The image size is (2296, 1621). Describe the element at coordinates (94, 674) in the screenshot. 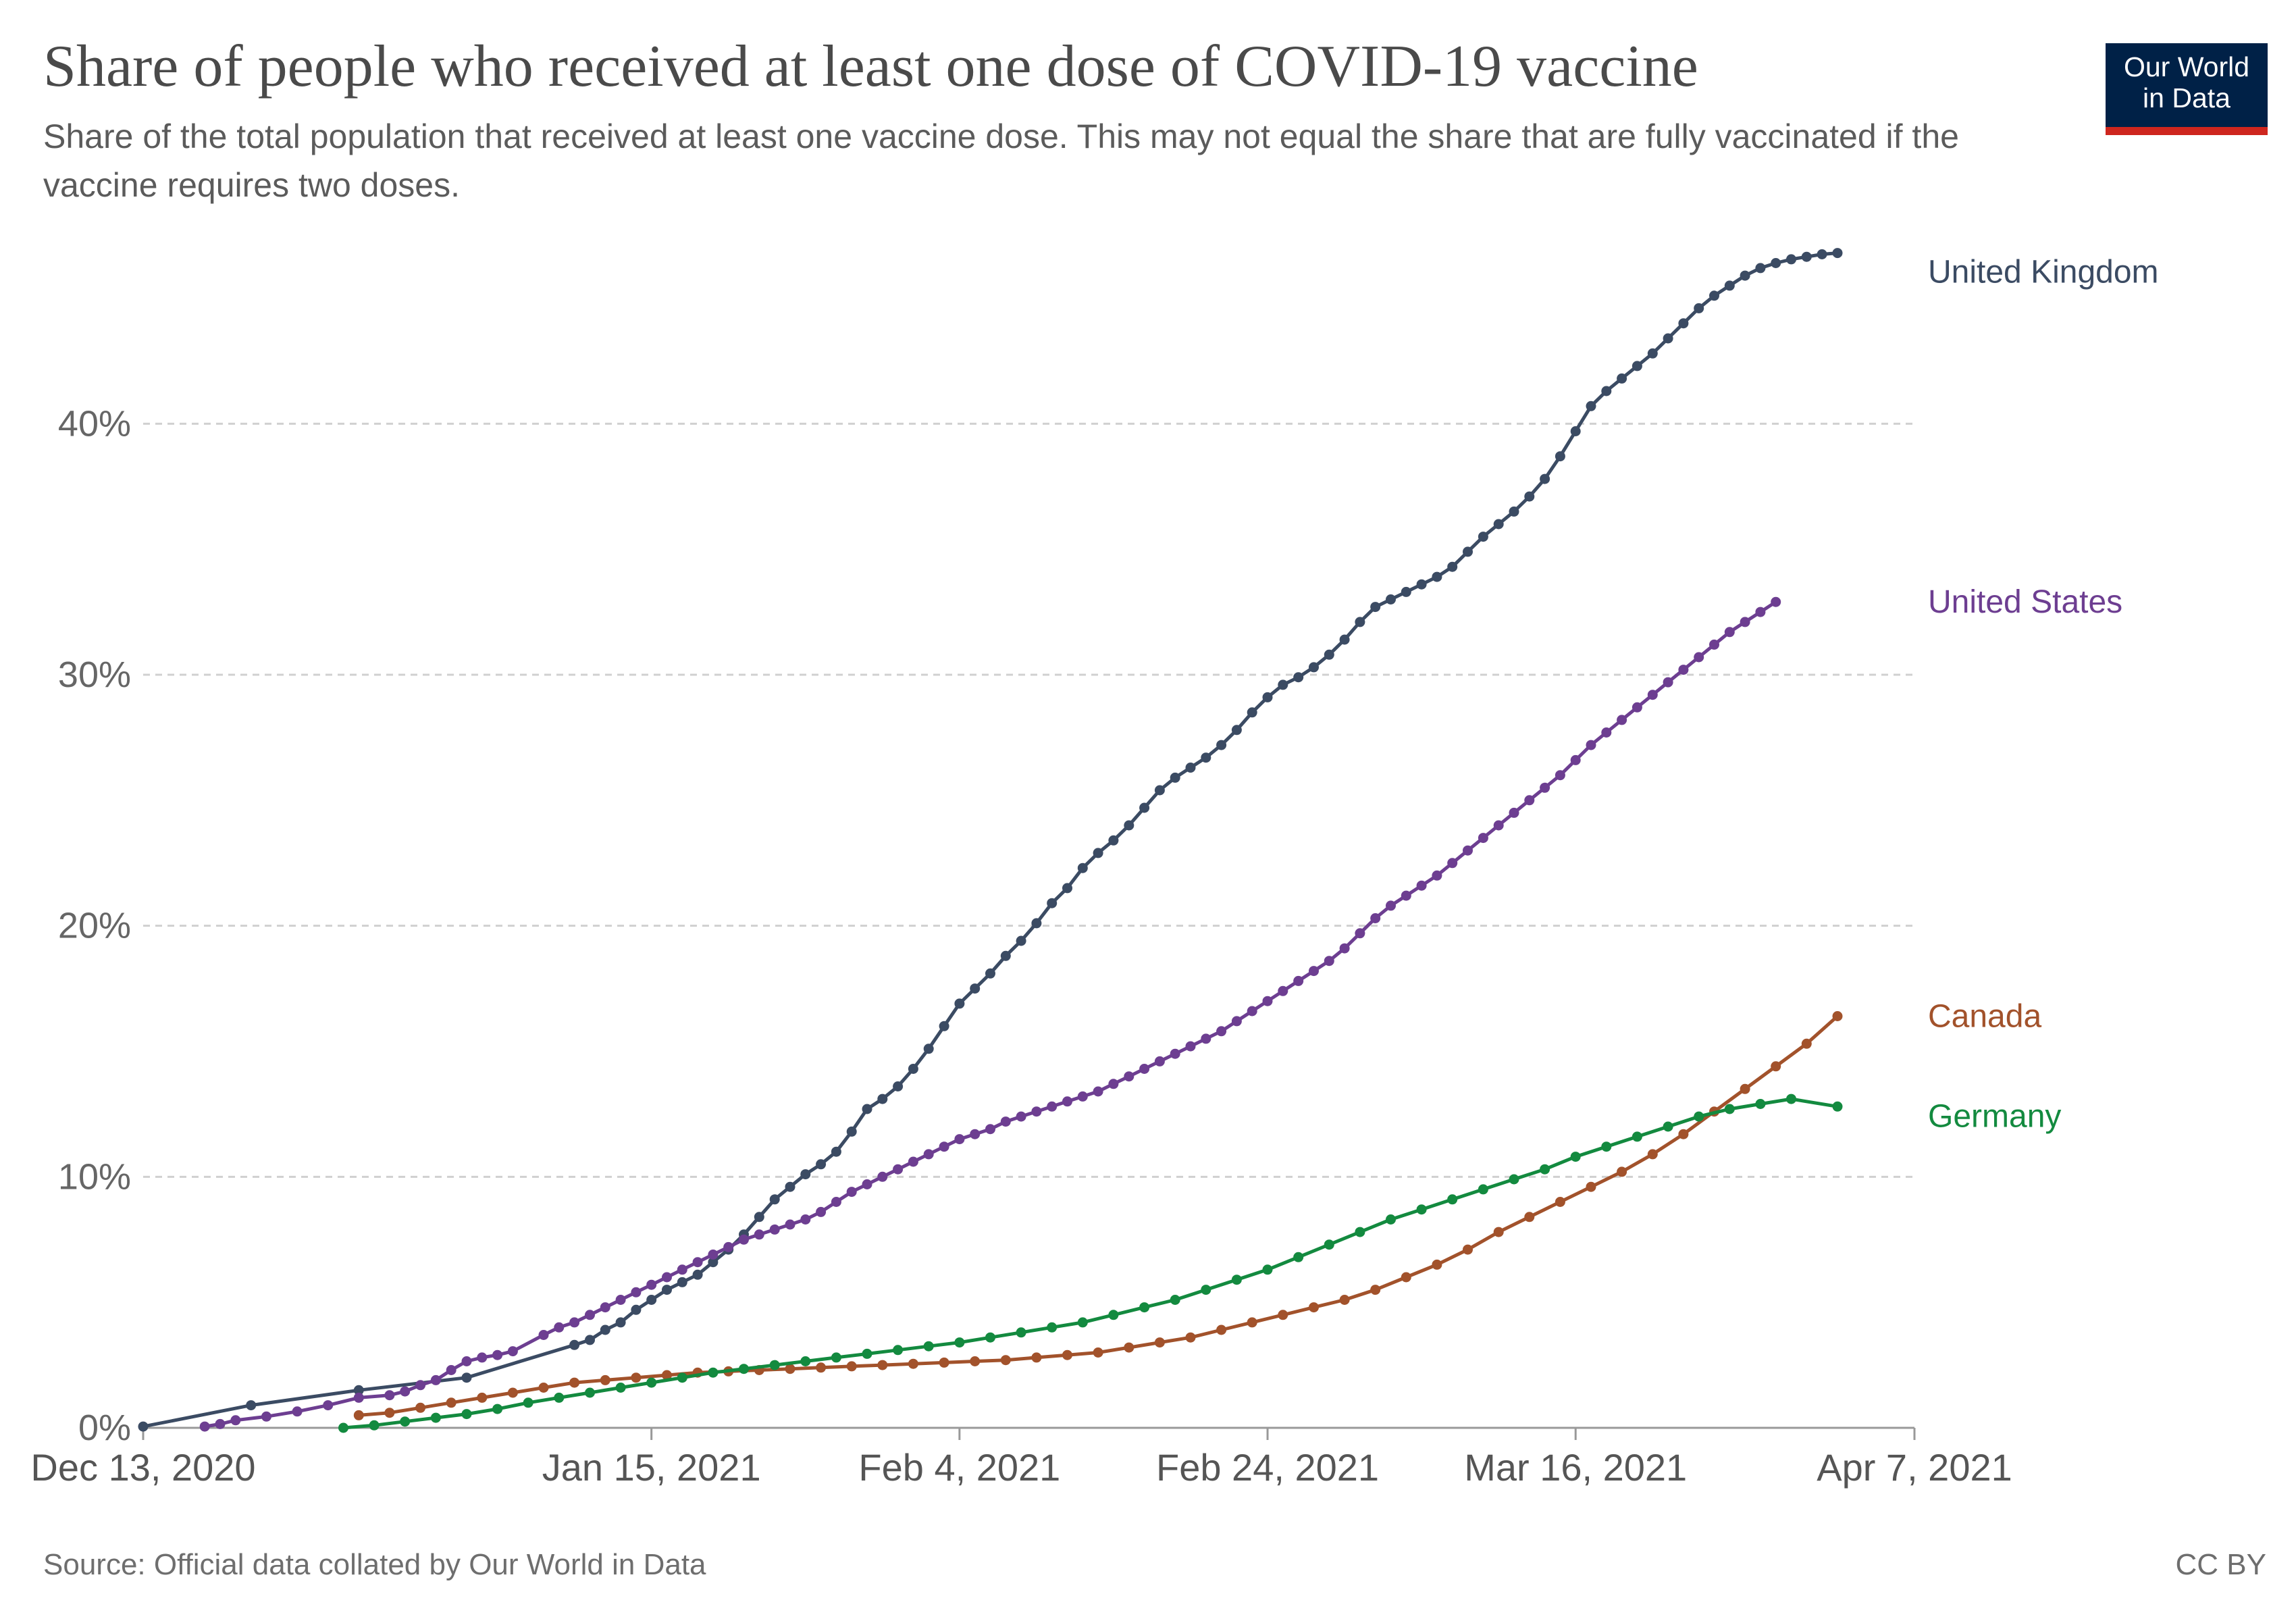

I see `y-tick-label: 30%` at that location.